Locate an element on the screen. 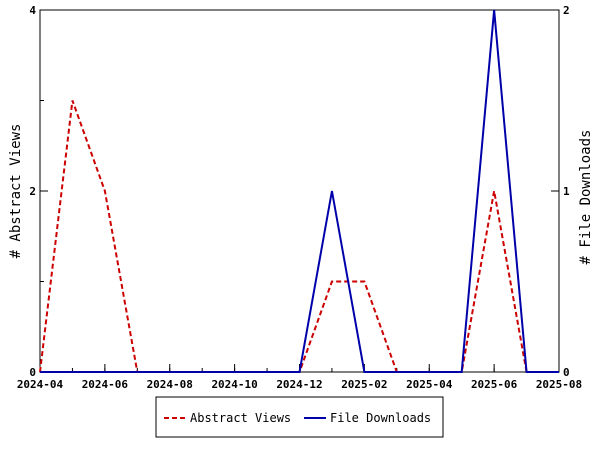 The height and width of the screenshot is (450, 600). legend-box is located at coordinates (299, 417).